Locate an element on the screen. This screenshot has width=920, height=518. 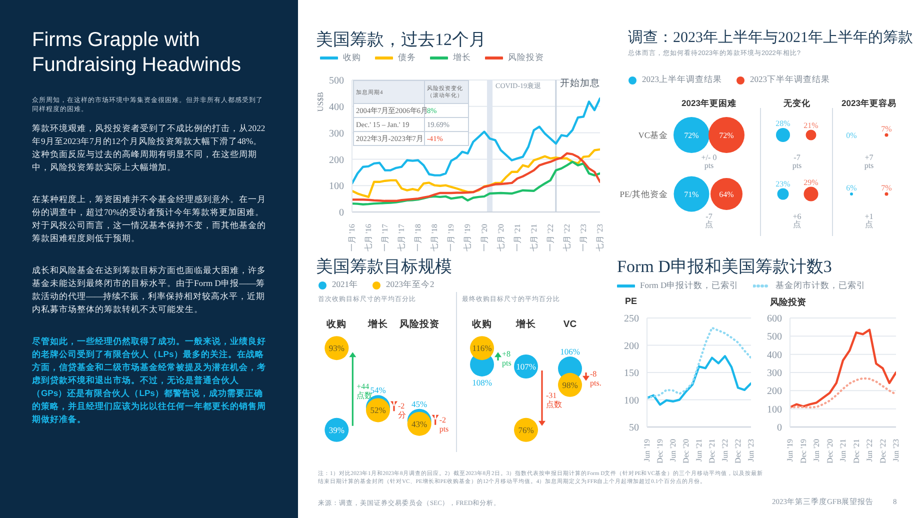
legend-label: 2023年至今2 is located at coordinates (410, 285).